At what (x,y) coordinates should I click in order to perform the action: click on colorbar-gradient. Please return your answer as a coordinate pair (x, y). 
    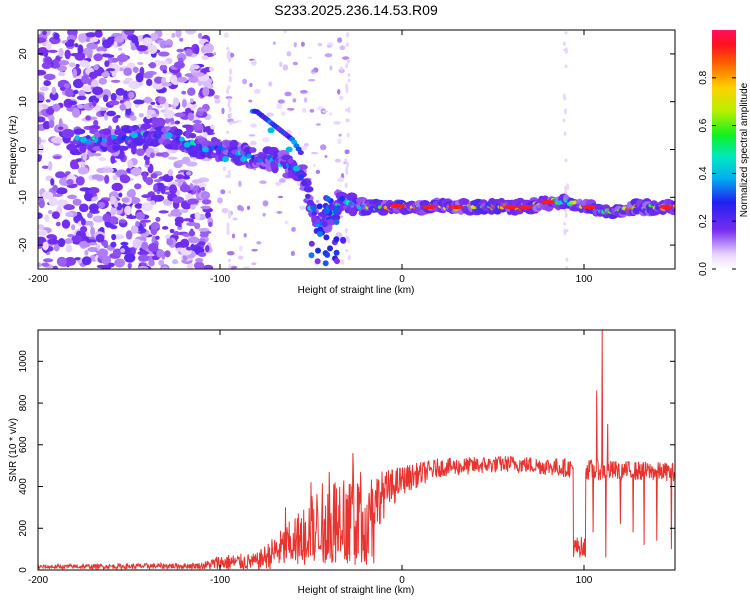
    Looking at the image, I should click on (724, 149).